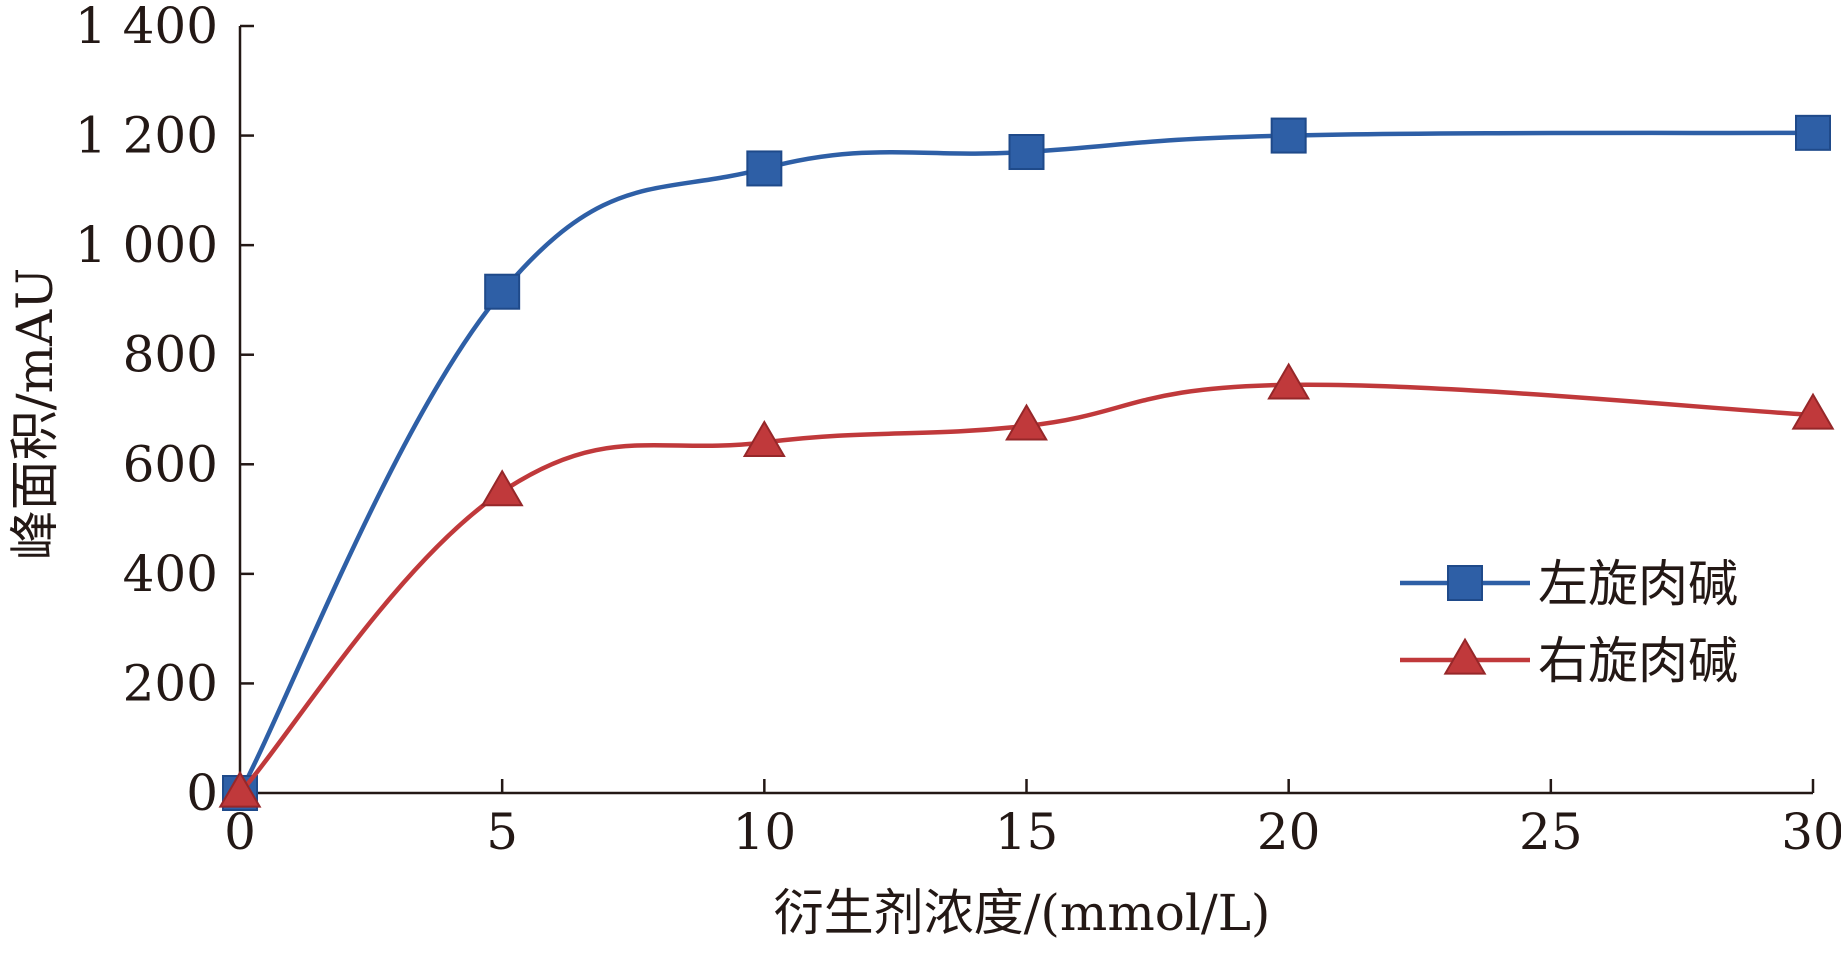 The image size is (1841, 958). What do you see at coordinates (1638, 584) in the screenshot?
I see `legend-label: 左旋肉碱` at bounding box center [1638, 584].